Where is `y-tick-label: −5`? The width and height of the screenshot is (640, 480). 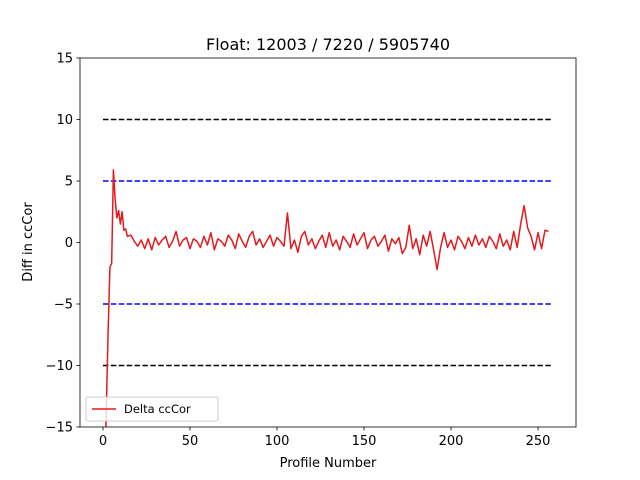 y-tick-label: −5 is located at coordinates (63, 305).